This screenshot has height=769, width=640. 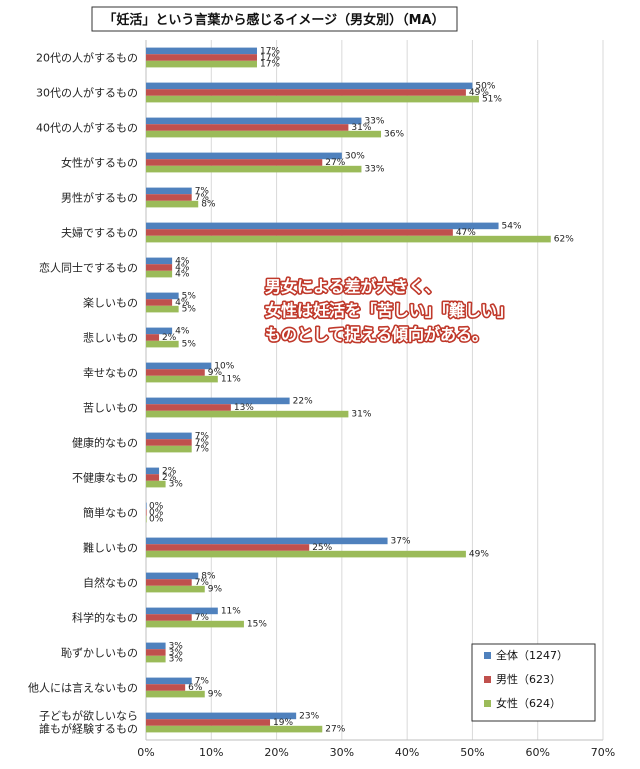 I want to click on x-tick-label: 10%, so click(x=211, y=752).